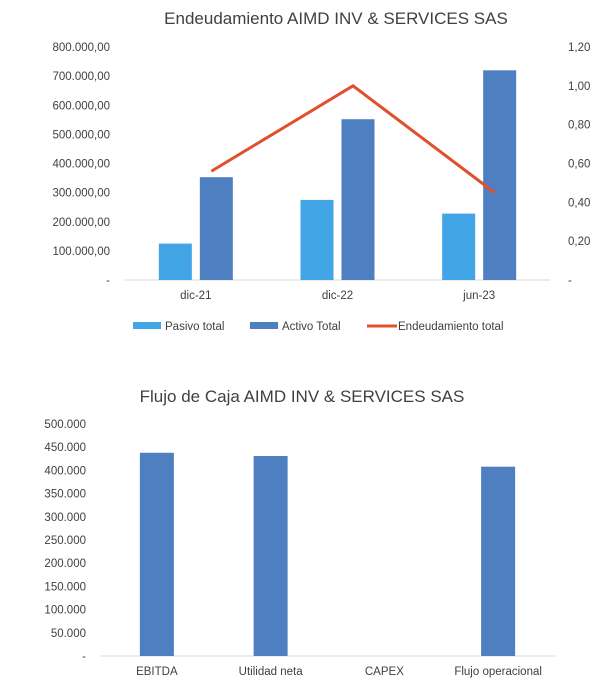 This screenshot has height=691, width=613. Describe the element at coordinates (65, 495) in the screenshot. I see `y-tick-label: 350.000` at that location.